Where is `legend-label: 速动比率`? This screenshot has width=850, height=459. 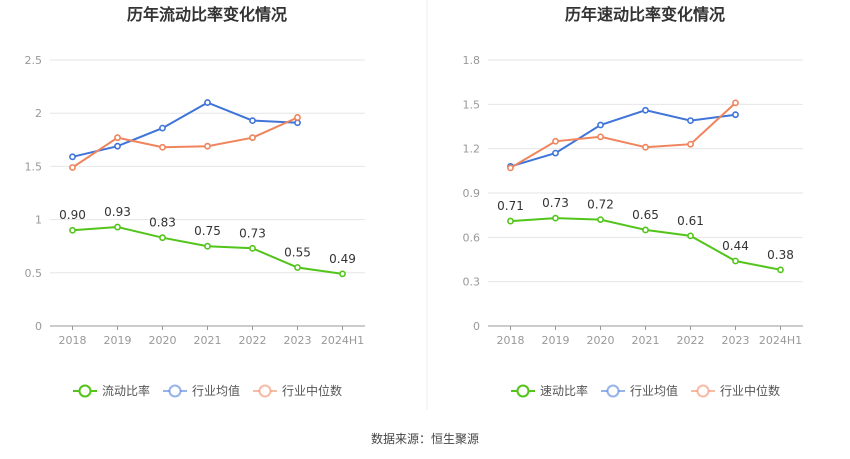
legend-label: 速动比率 is located at coordinates (564, 390).